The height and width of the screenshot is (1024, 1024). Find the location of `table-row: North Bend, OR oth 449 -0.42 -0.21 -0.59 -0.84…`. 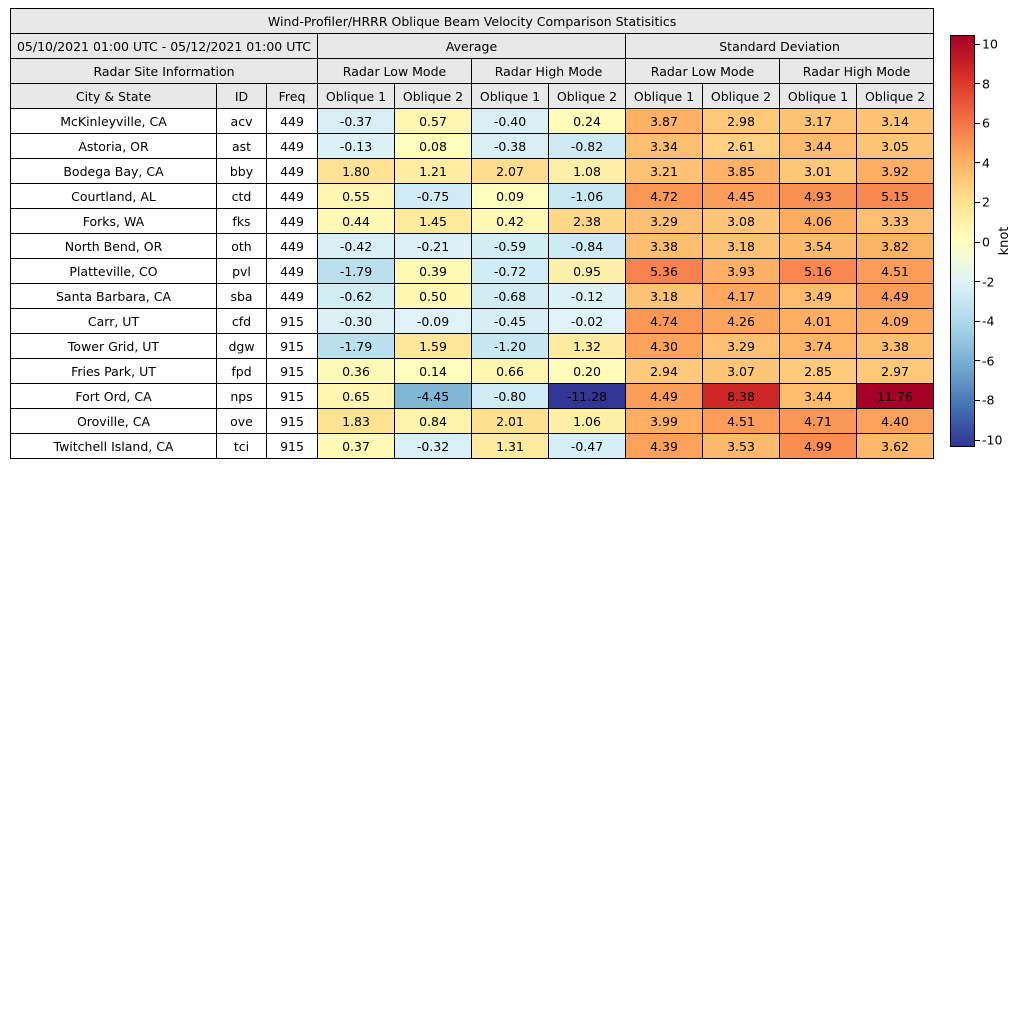

table-row: North Bend, OR oth 449 -0.42 -0.21 -0.59 -0.84… is located at coordinates (472, 246).